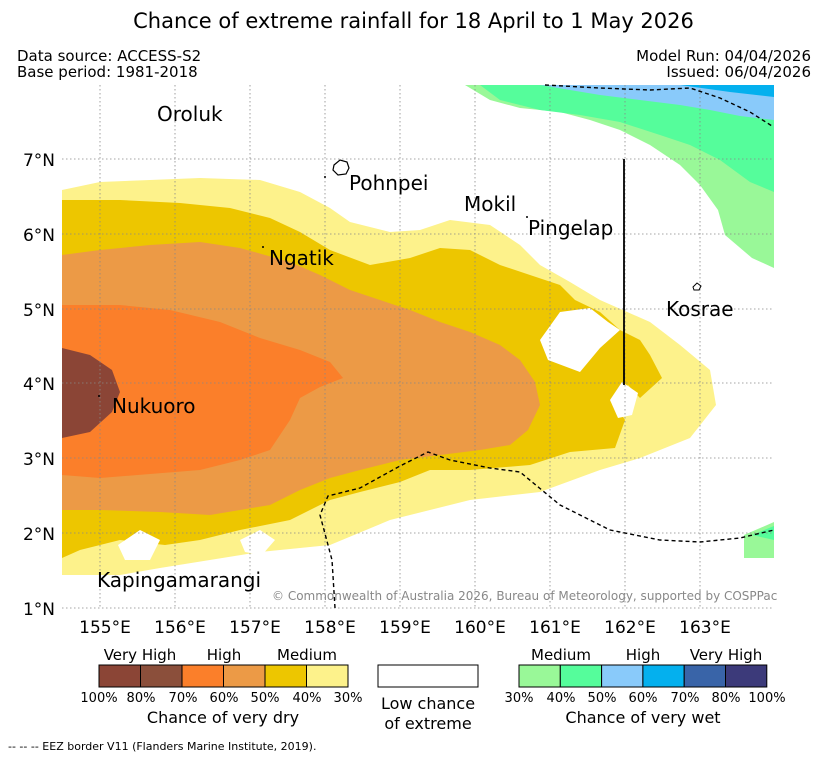  What do you see at coordinates (255, 628) in the screenshot?
I see `lon-label: 157°E` at bounding box center [255, 628].